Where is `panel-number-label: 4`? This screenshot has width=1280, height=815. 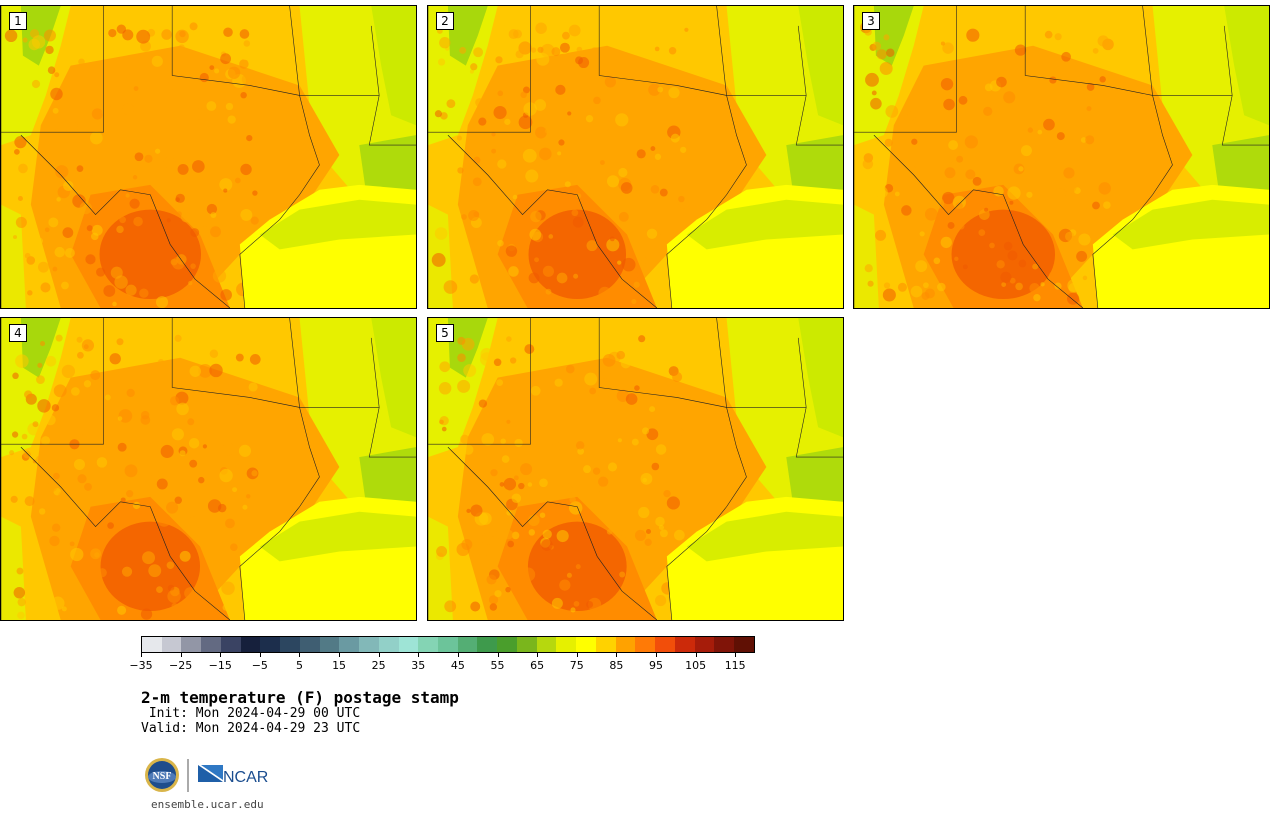
panel-number-label: 4 is located at coordinates (18, 333).